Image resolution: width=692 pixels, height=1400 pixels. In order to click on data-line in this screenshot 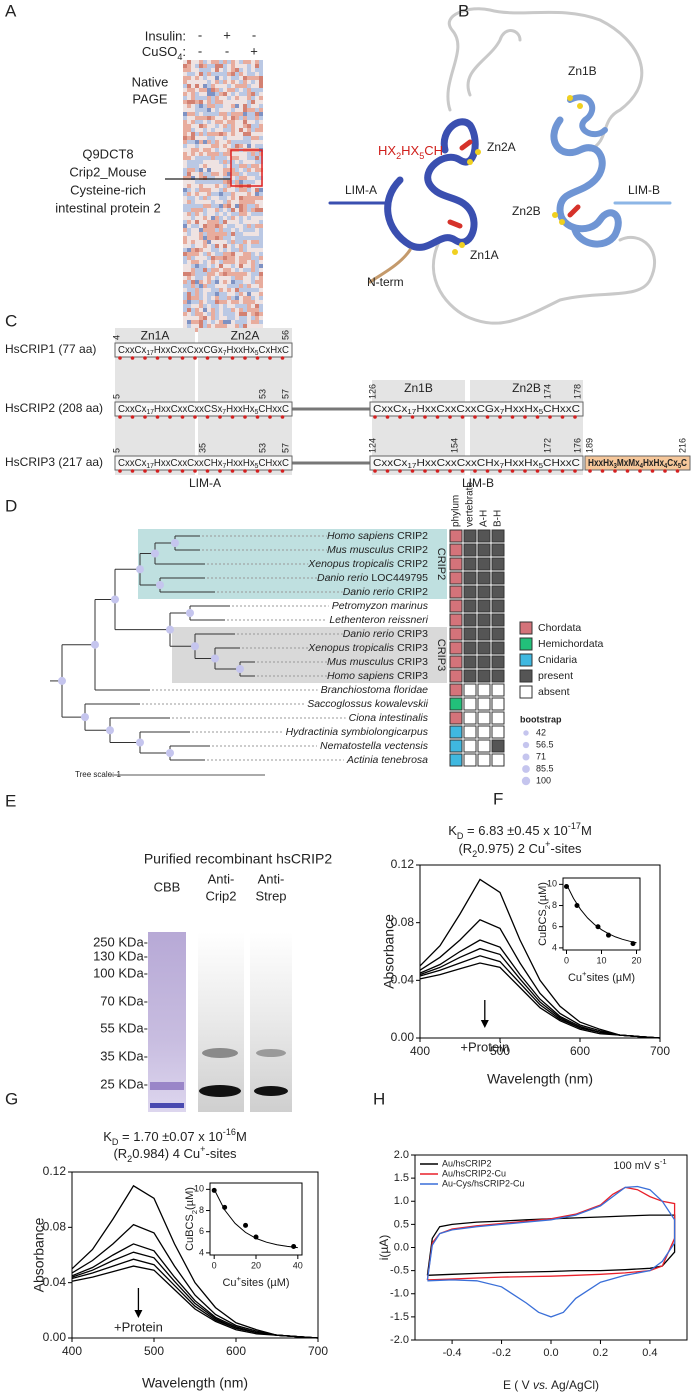, I will do `click(551, 1233)`.